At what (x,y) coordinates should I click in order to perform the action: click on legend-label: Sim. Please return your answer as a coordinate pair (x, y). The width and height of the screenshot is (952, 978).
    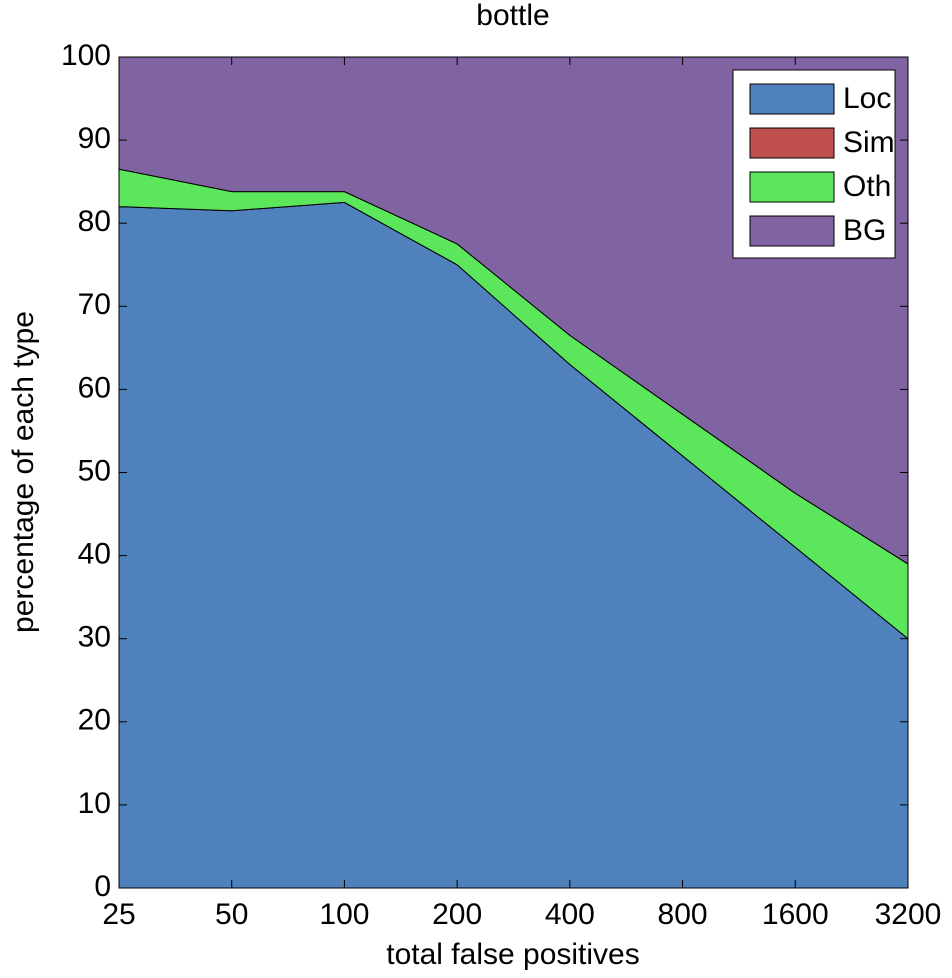
    Looking at the image, I should click on (869, 142).